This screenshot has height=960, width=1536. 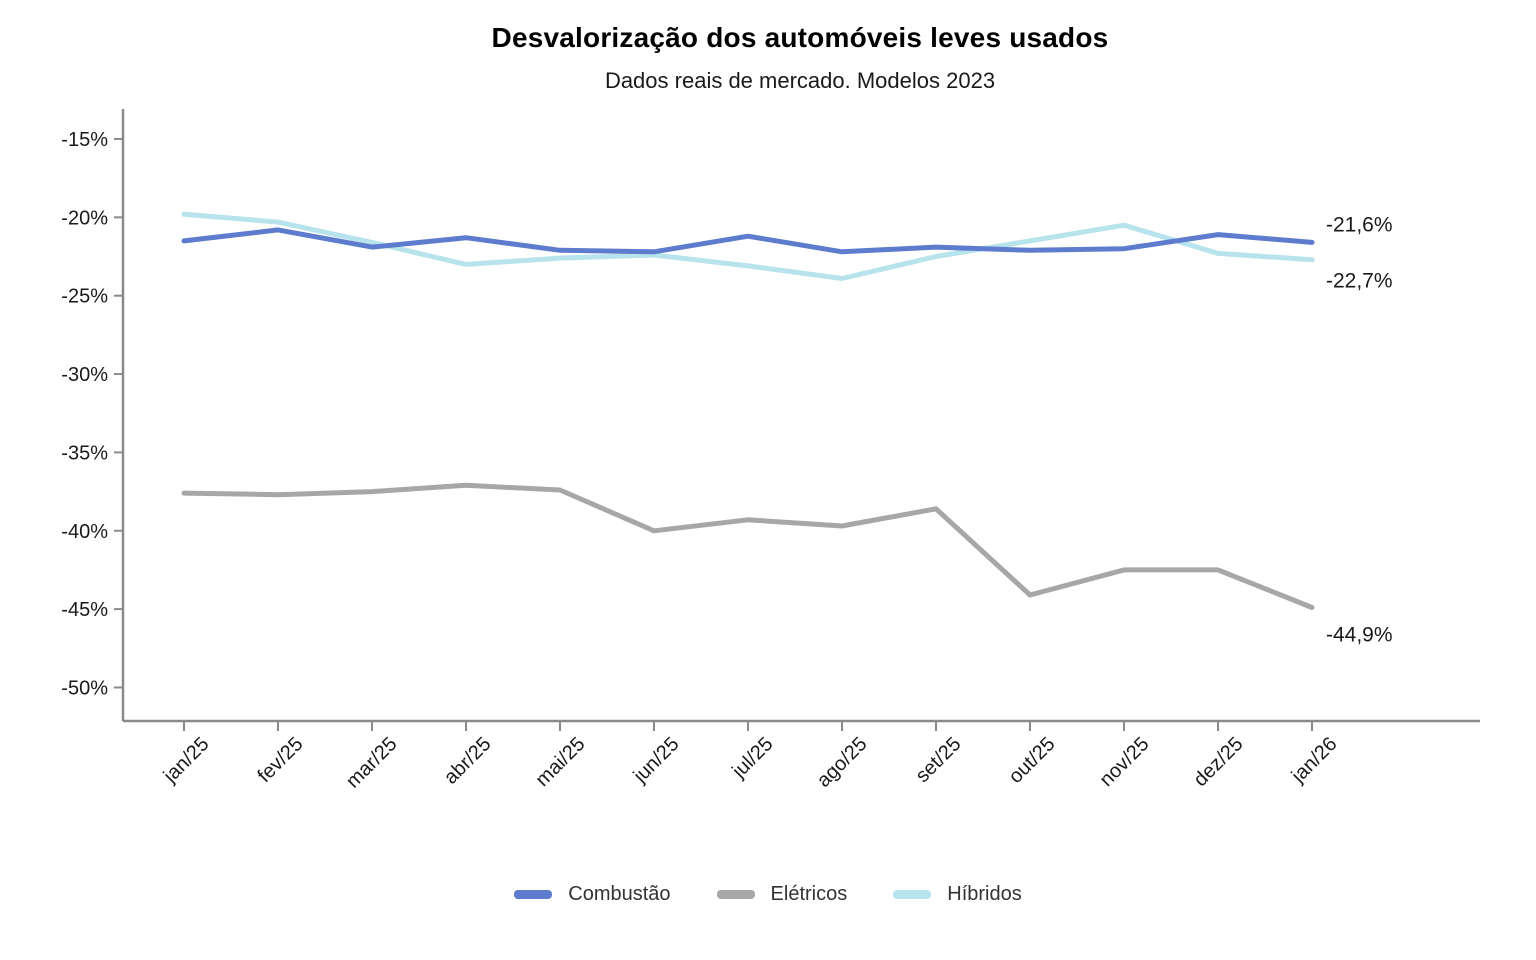 I want to click on y-tick-label: -40%, so click(x=84, y=532).